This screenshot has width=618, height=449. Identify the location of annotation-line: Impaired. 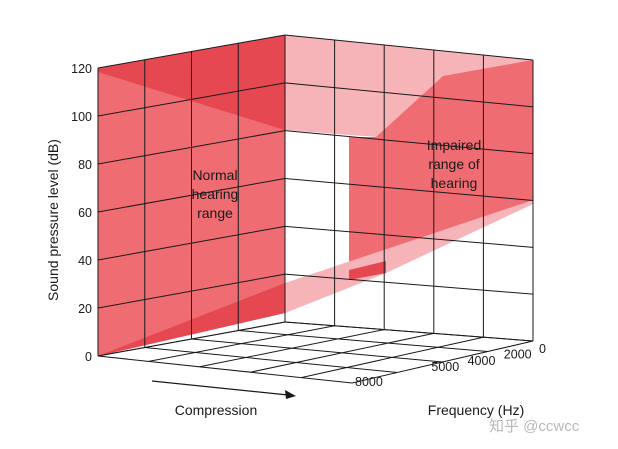
(454, 145).